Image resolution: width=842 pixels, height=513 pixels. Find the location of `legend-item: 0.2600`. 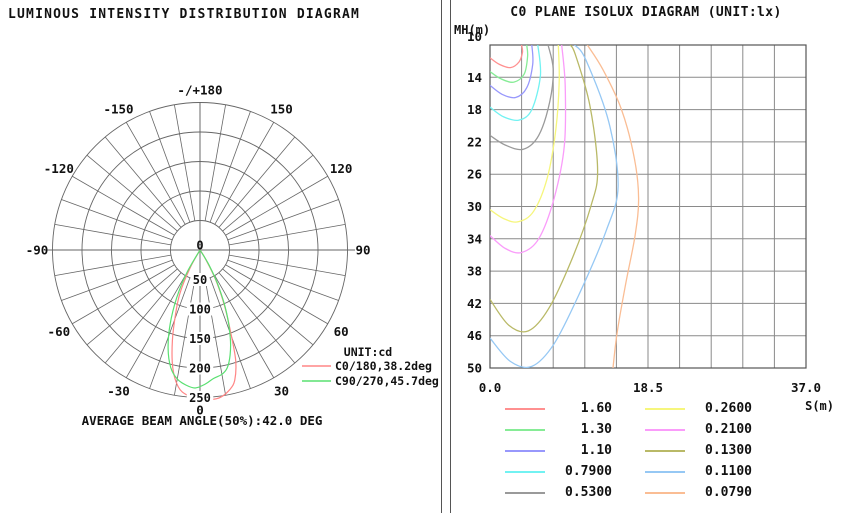

legend-item: 0.2600 is located at coordinates (725, 409).